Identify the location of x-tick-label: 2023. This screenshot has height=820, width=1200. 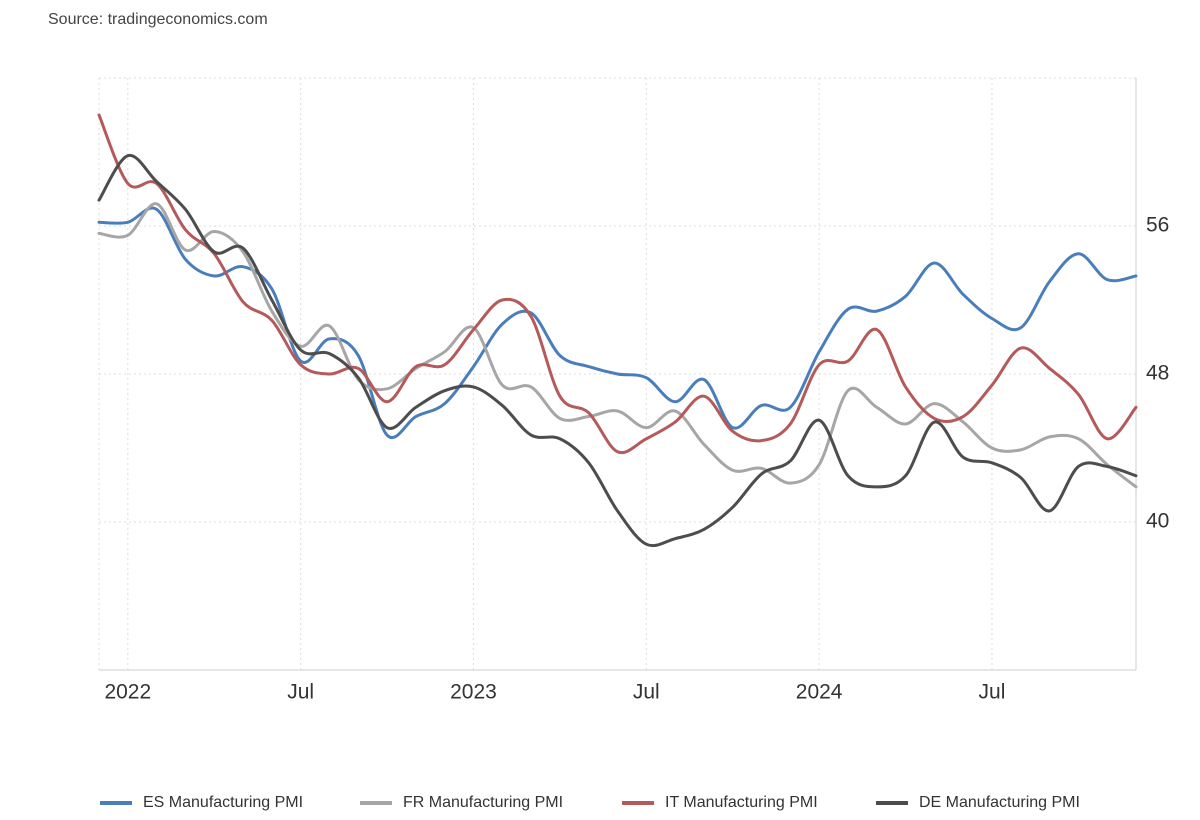
(473, 692).